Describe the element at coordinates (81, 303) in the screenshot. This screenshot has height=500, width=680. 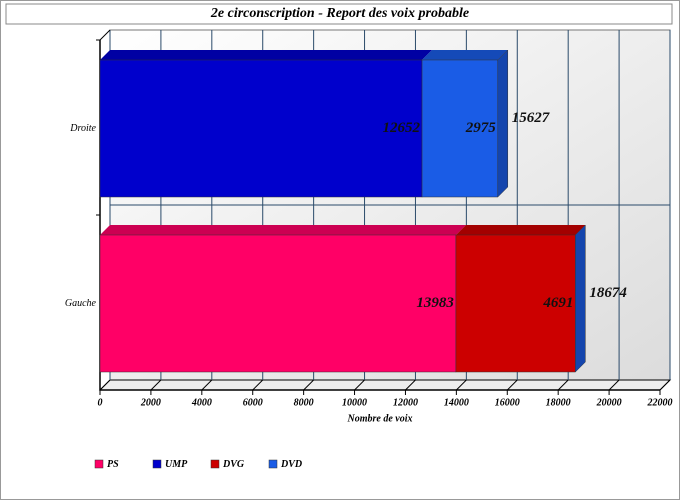
I see `y-tick-label: Gauche` at that location.